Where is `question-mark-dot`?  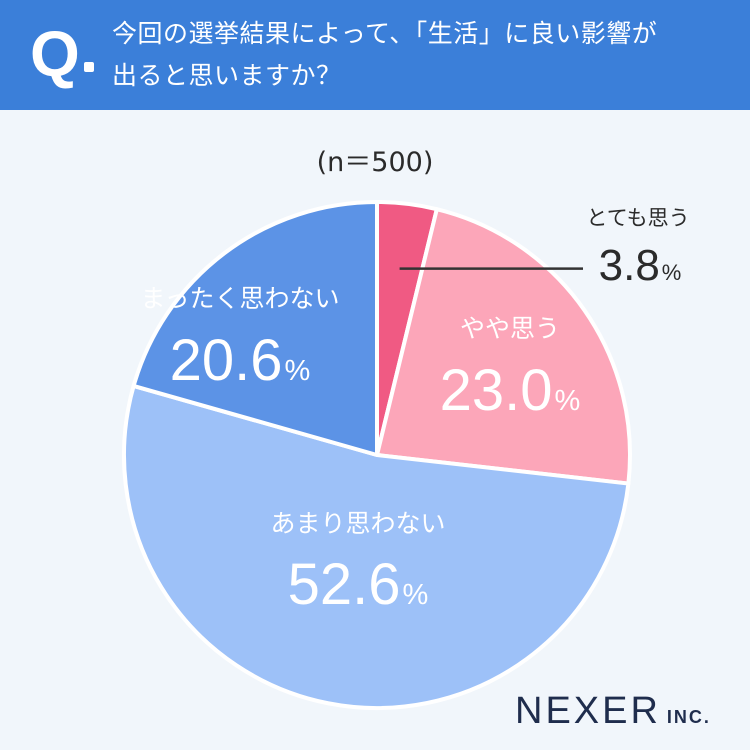 question-mark-dot is located at coordinates (89, 67).